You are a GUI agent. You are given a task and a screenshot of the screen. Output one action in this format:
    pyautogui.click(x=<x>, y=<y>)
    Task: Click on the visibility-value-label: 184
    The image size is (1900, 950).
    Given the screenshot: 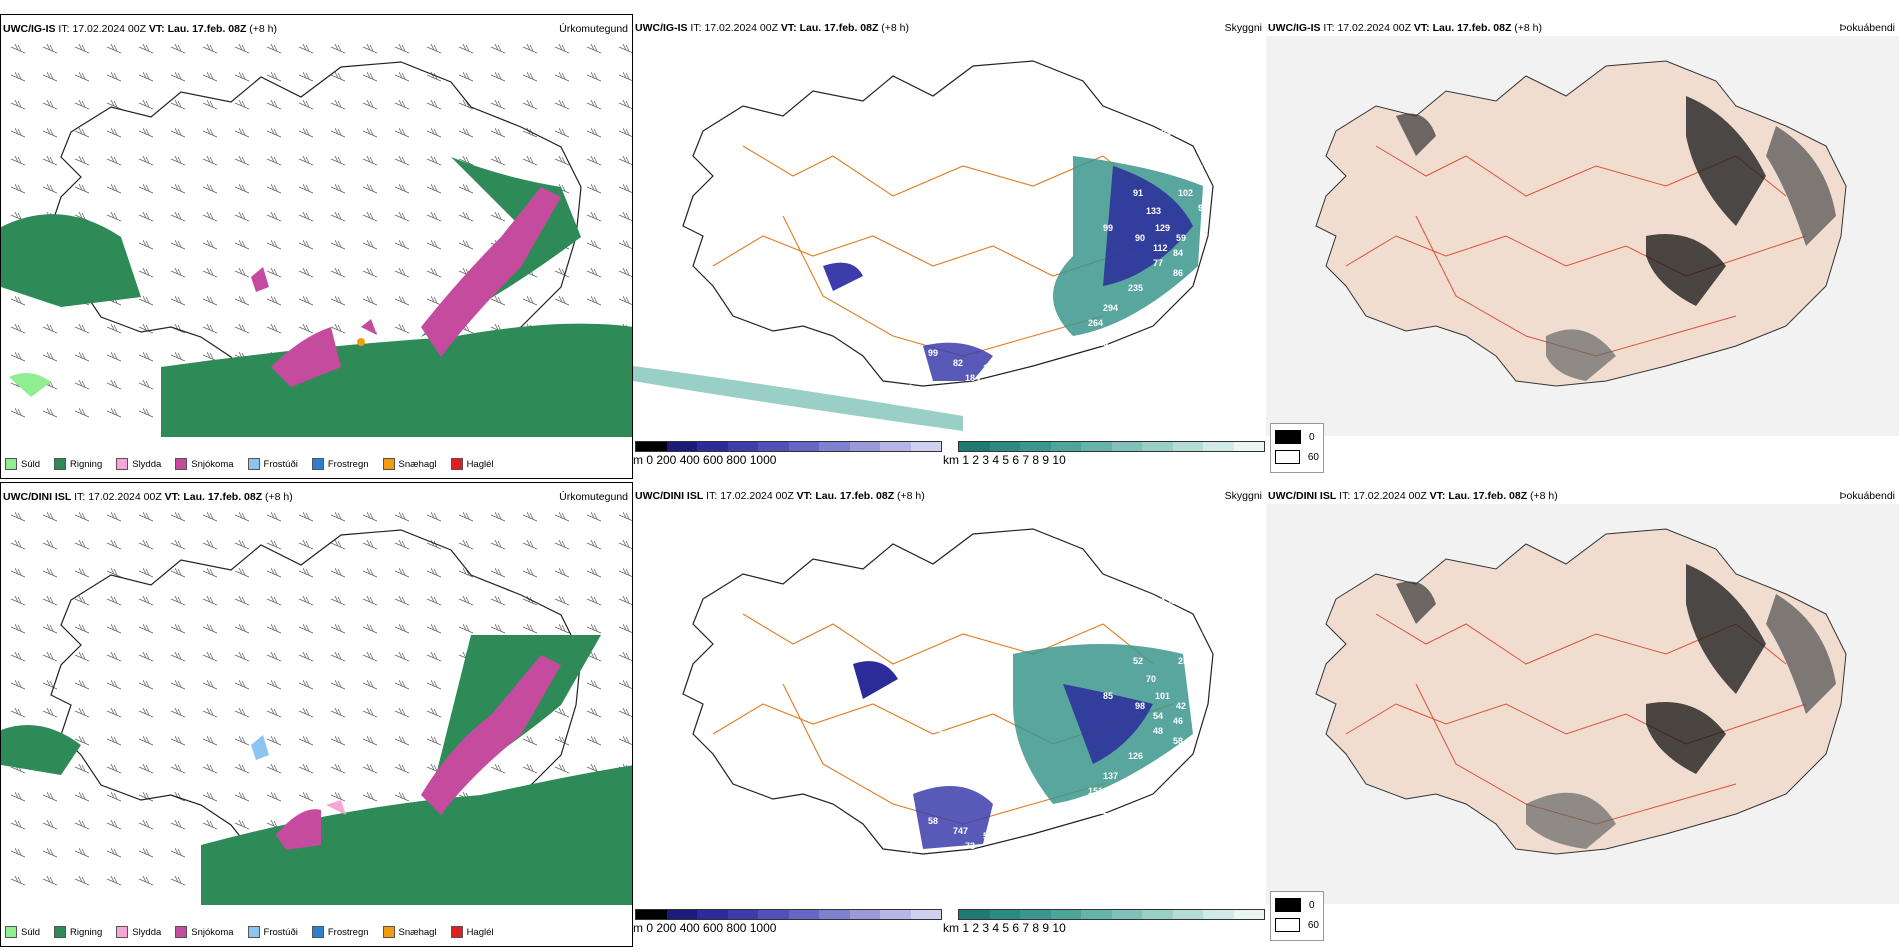 What is the action you would take?
    pyautogui.click(x=972, y=378)
    